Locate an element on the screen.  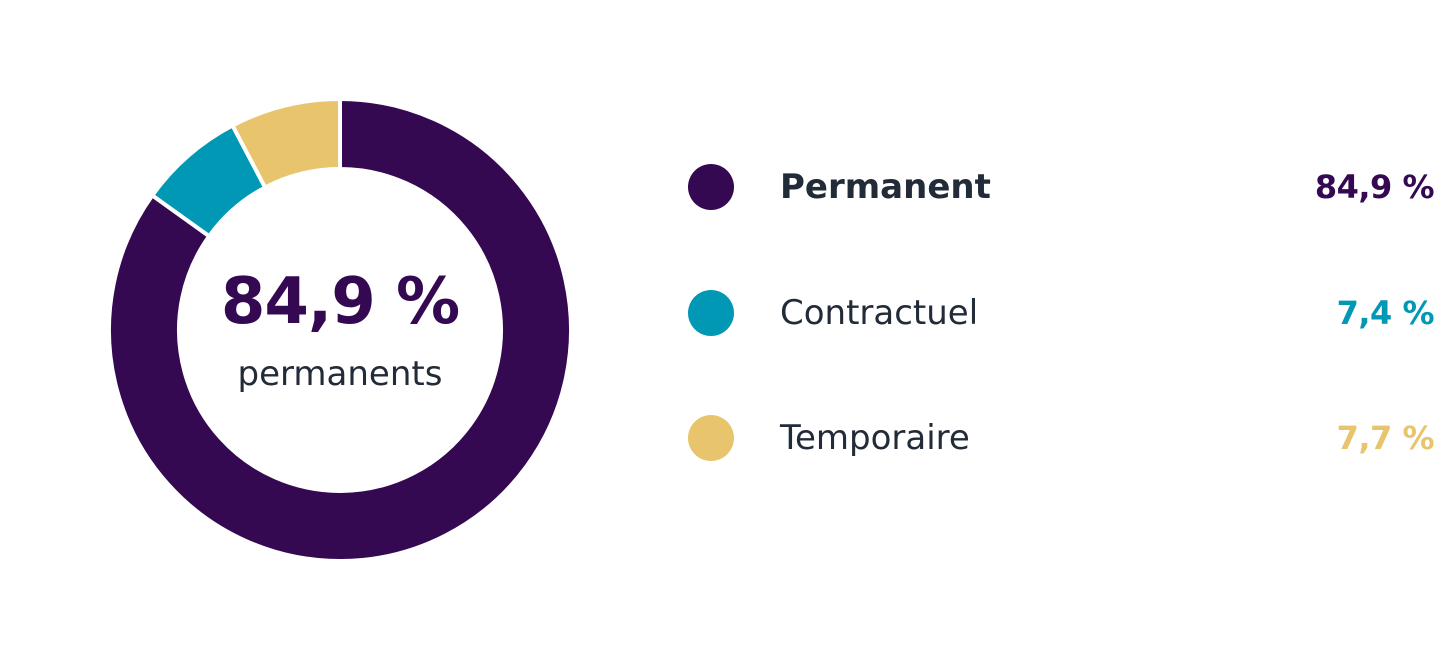
legend-item-temporaire: Temporaire 7,7 % is located at coordinates (1063, 438).